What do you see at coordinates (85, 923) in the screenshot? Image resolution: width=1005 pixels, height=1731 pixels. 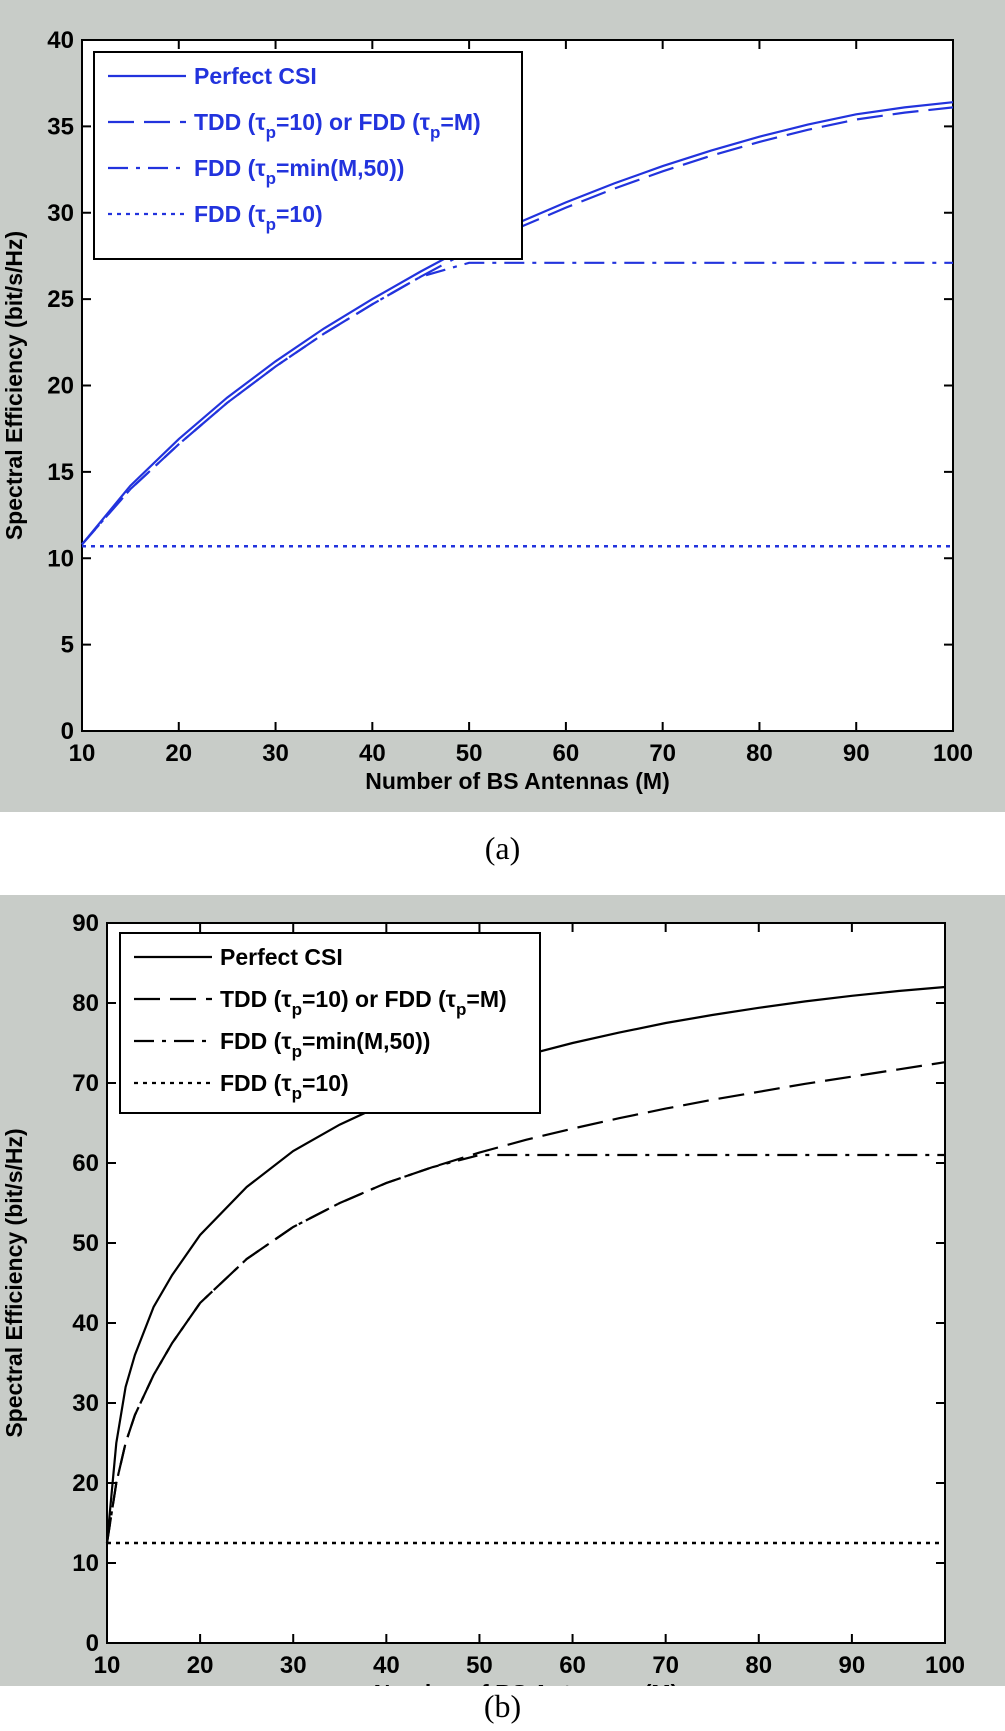 I see `y-tick-label: 90` at bounding box center [85, 923].